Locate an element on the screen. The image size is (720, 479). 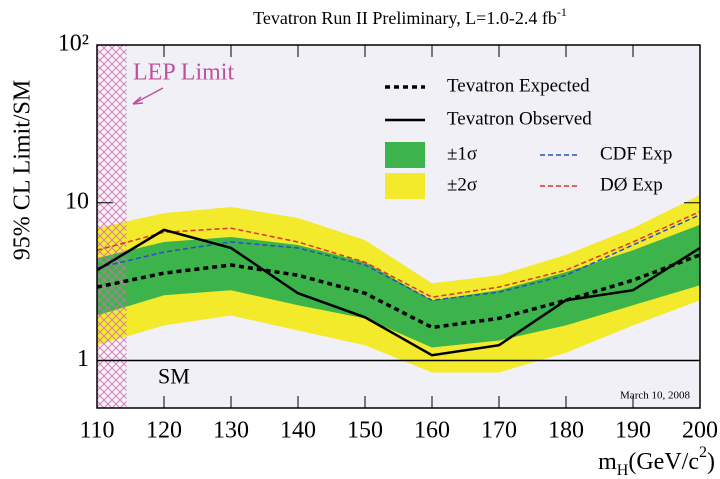
x-tick-label: 200 is located at coordinates (700, 431).